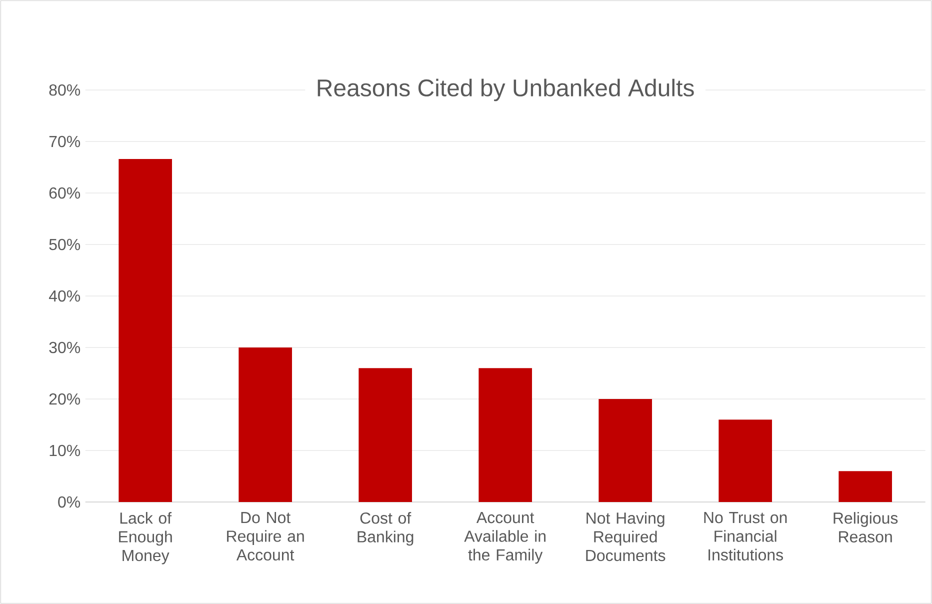 The width and height of the screenshot is (932, 604). Describe the element at coordinates (64, 296) in the screenshot. I see `y-tick-label: 40%` at that location.